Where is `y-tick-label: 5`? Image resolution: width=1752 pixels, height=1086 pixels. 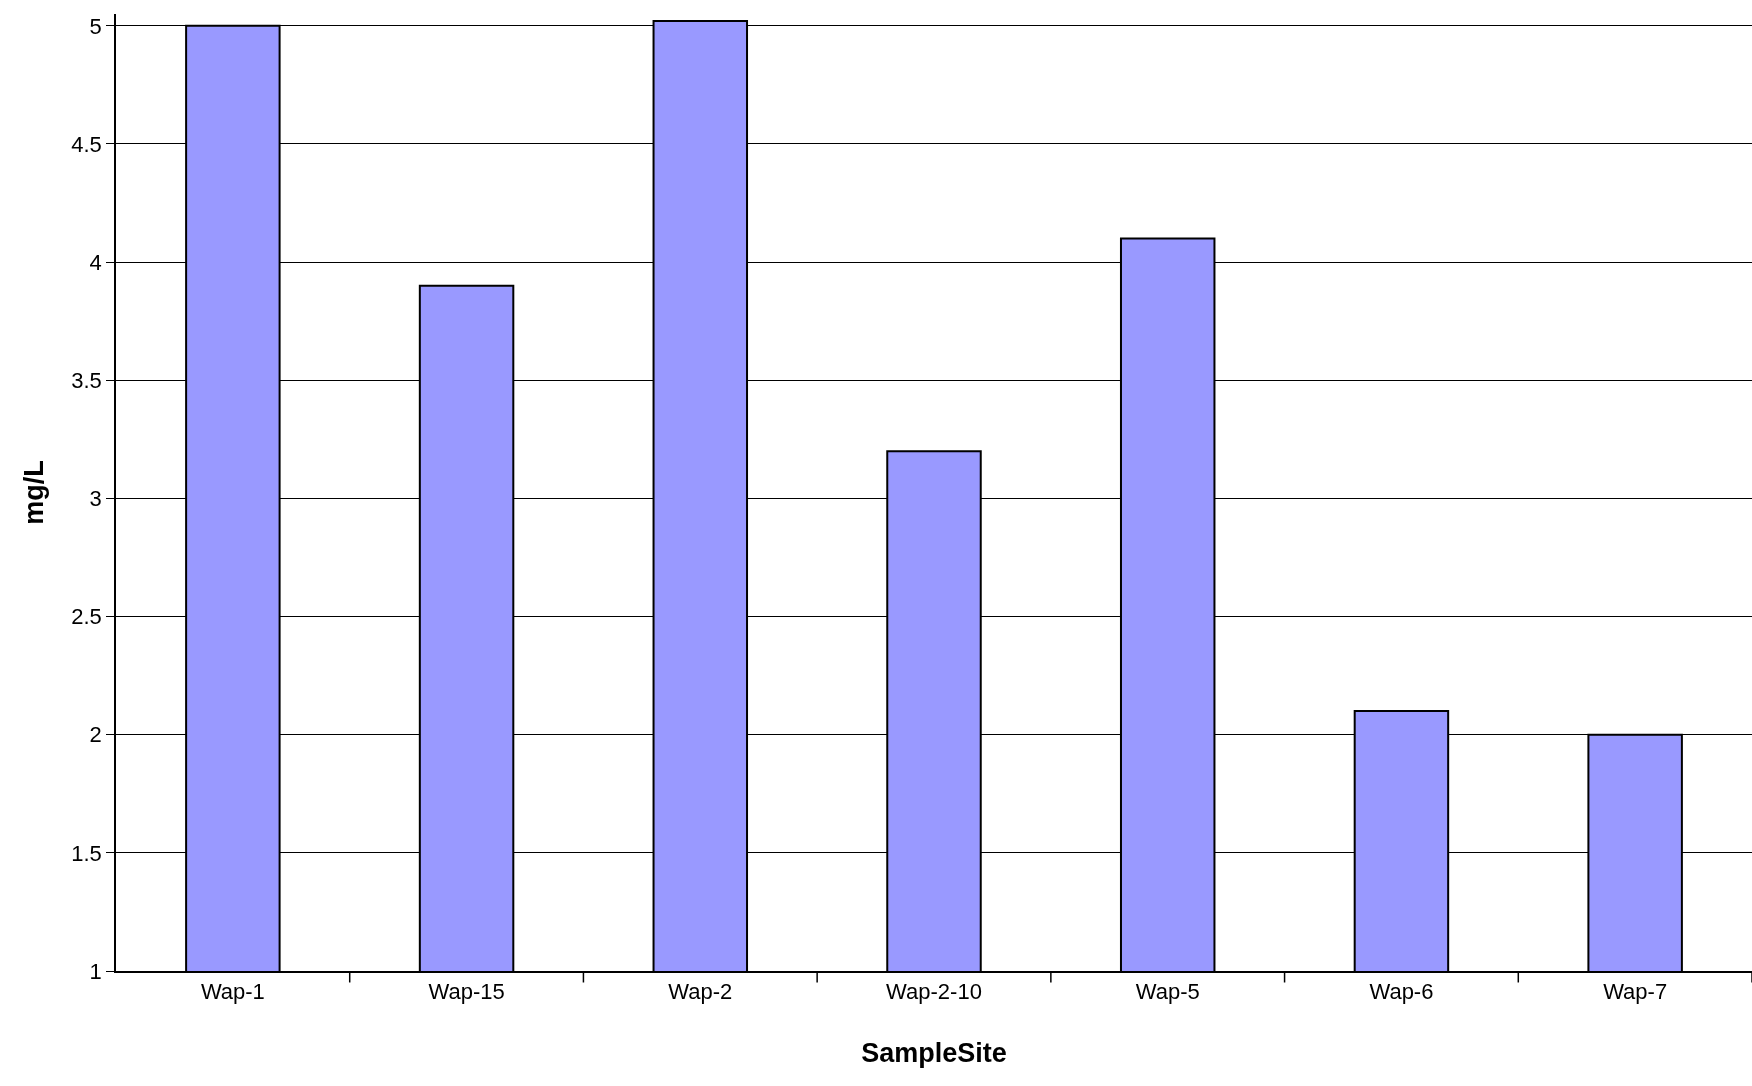 y-tick-label: 5 is located at coordinates (95, 26).